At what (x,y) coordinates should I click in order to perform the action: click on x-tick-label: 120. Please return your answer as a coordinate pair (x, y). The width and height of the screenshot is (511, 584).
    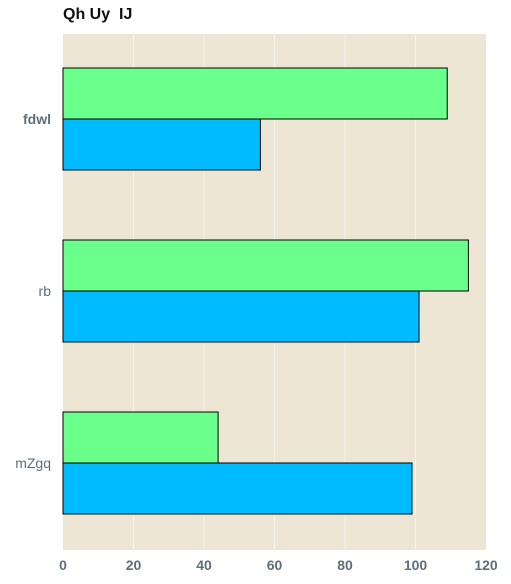
    Looking at the image, I should click on (486, 565).